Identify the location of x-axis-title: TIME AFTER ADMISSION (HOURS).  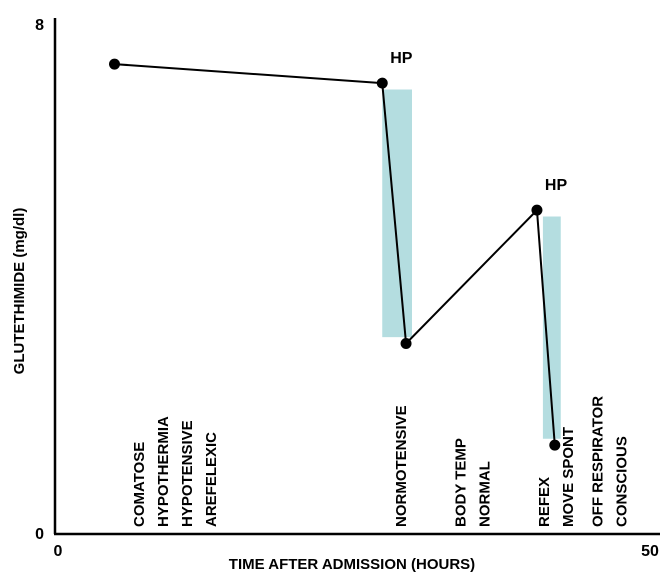
(352, 564).